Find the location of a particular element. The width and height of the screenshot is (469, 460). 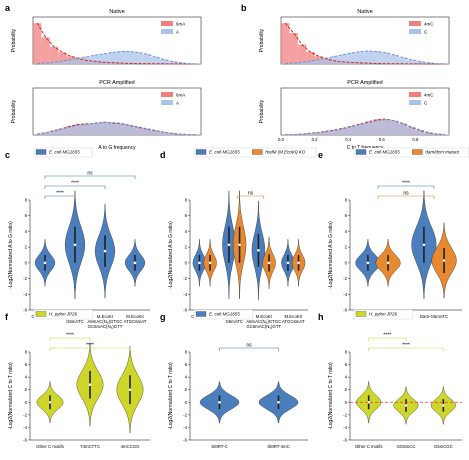

legend-label: C is located at coordinates (426, 32).